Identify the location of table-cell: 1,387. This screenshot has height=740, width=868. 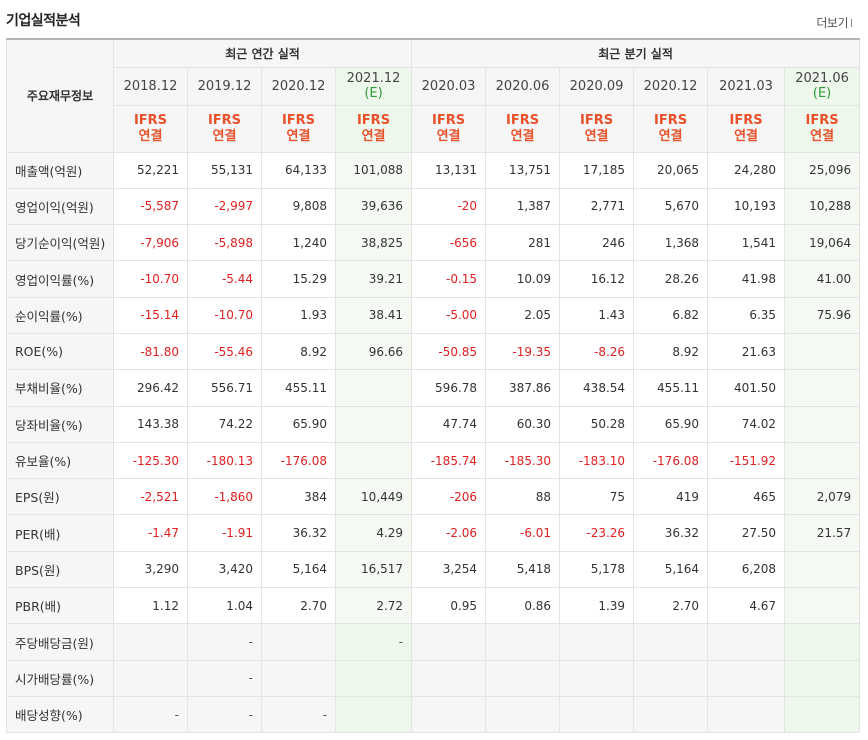
(523, 206).